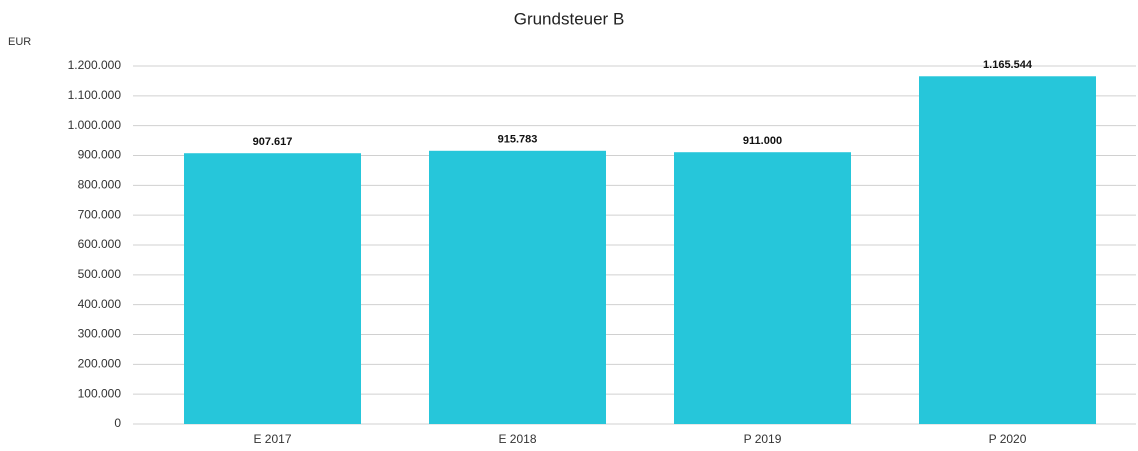 The width and height of the screenshot is (1138, 451). I want to click on y-axis-label: EUR, so click(19, 42).